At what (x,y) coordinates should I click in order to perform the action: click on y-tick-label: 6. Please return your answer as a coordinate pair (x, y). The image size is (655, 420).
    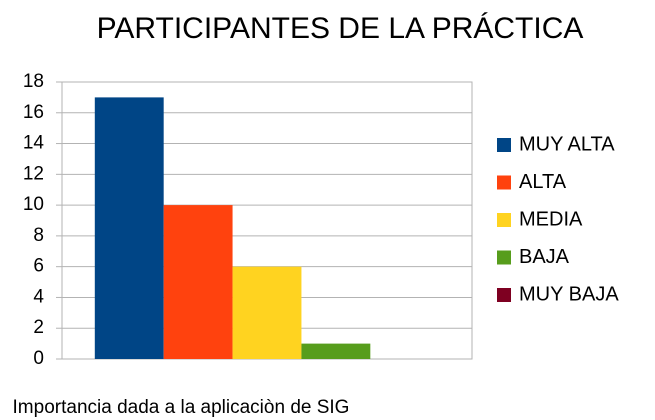
    Looking at the image, I should click on (38, 266).